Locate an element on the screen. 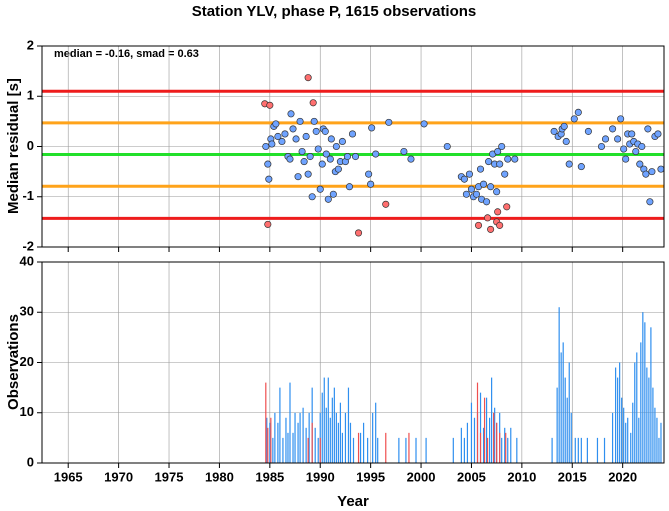 The image size is (669, 511). y-tick-label: 0 is located at coordinates (30, 461).